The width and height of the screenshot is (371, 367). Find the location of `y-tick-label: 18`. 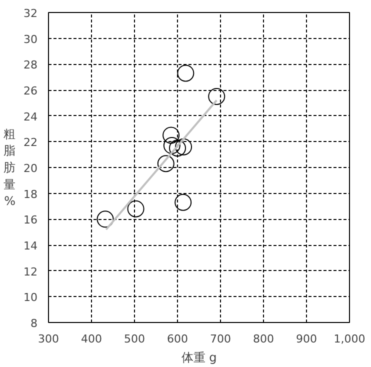

y-tick-label: 18 is located at coordinates (31, 194).